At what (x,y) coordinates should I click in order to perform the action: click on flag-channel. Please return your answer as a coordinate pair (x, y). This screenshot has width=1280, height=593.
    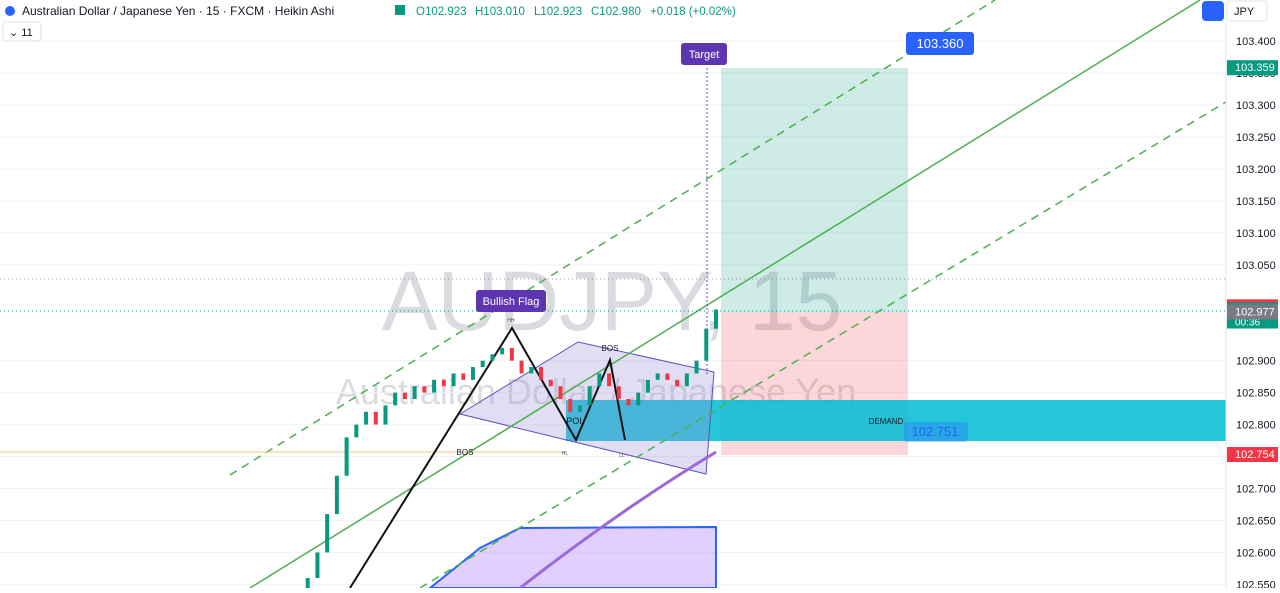
    Looking at the image, I should click on (586, 408).